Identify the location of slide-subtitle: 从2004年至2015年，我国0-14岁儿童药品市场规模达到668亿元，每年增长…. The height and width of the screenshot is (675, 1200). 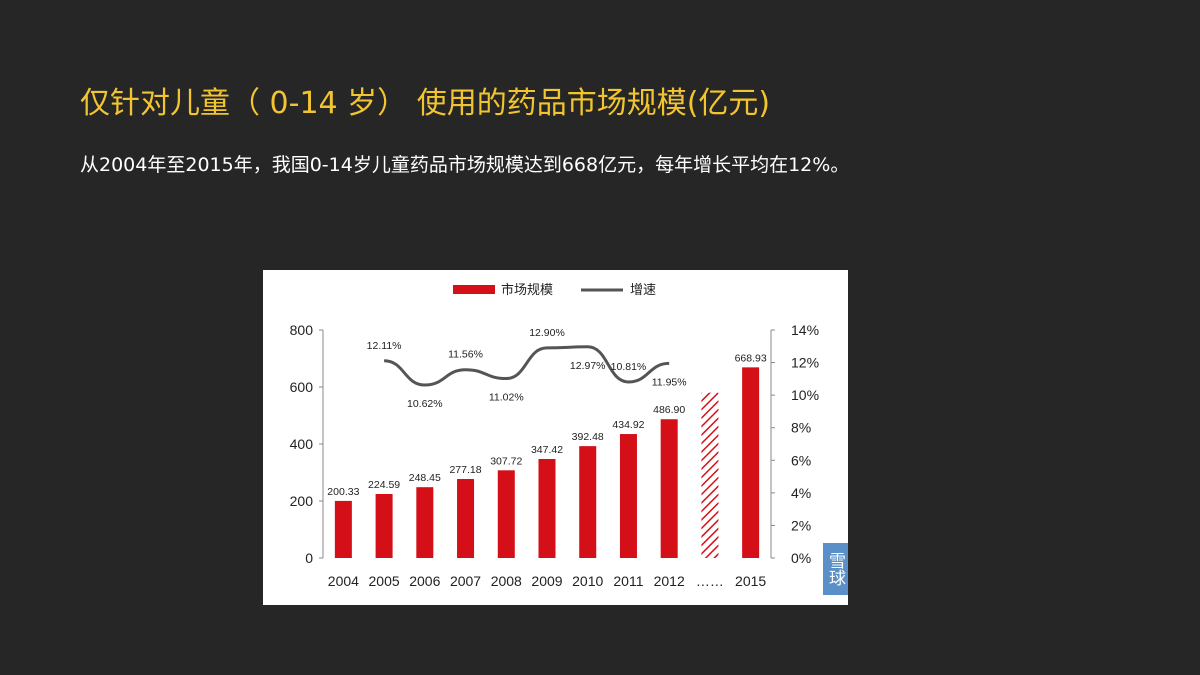
(465, 165).